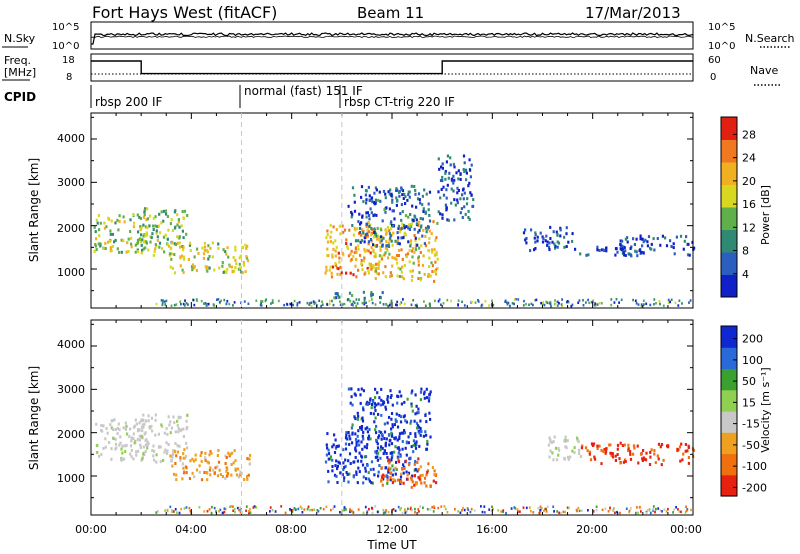 The height and width of the screenshot is (554, 800). What do you see at coordinates (721, 27) in the screenshot?
I see `noise-right-tick-high: 10^5` at bounding box center [721, 27].